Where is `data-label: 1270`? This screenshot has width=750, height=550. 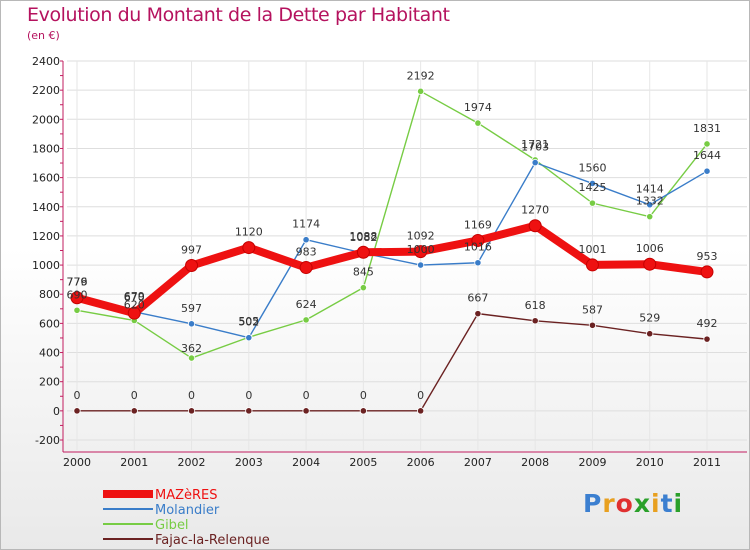
data-label: 1270 is located at coordinates (535, 210).